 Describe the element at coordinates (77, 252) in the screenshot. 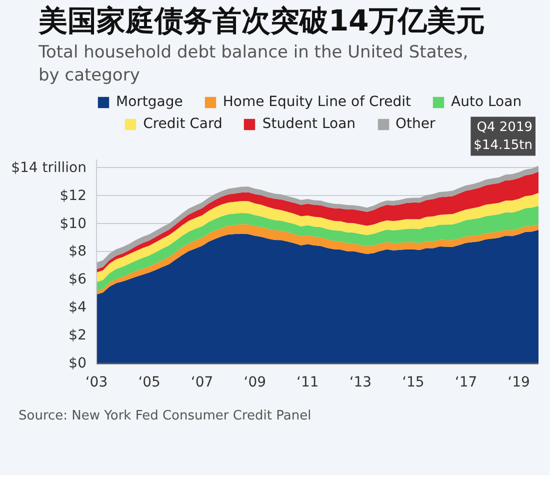

I see `y-tick-label: $8` at that location.